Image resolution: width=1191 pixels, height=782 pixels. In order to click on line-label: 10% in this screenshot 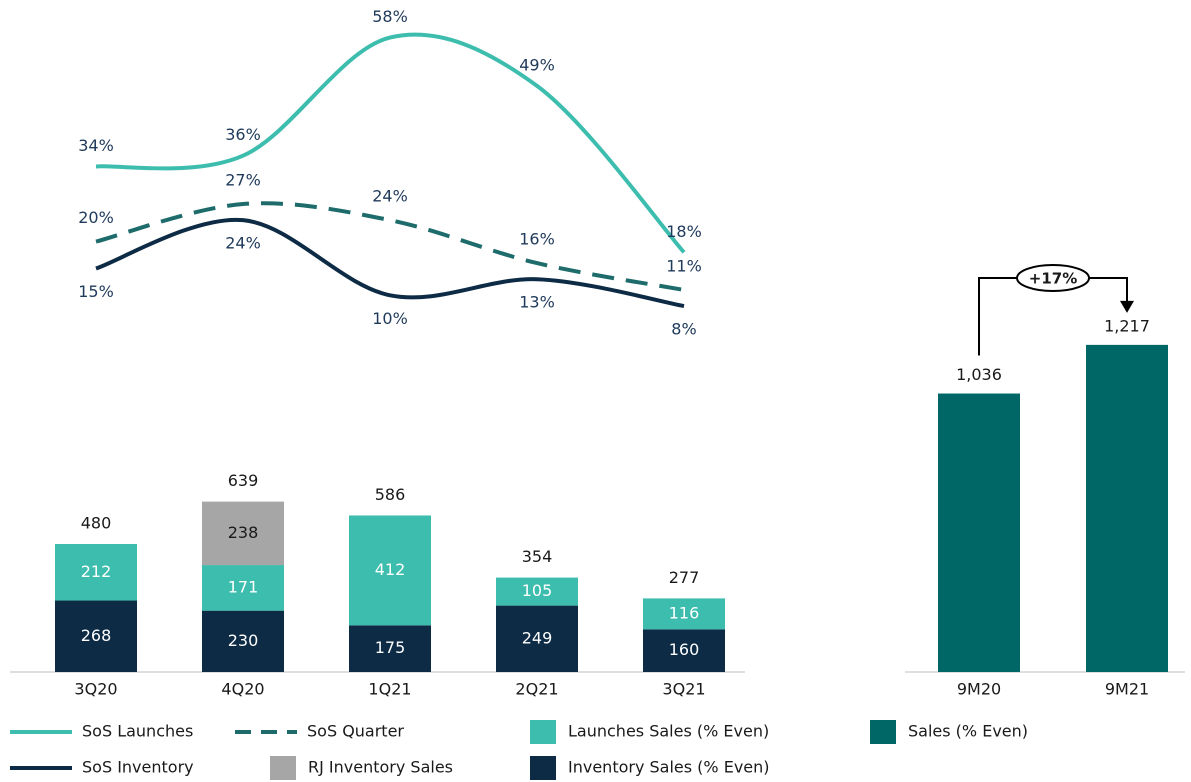, I will do `click(390, 318)`.